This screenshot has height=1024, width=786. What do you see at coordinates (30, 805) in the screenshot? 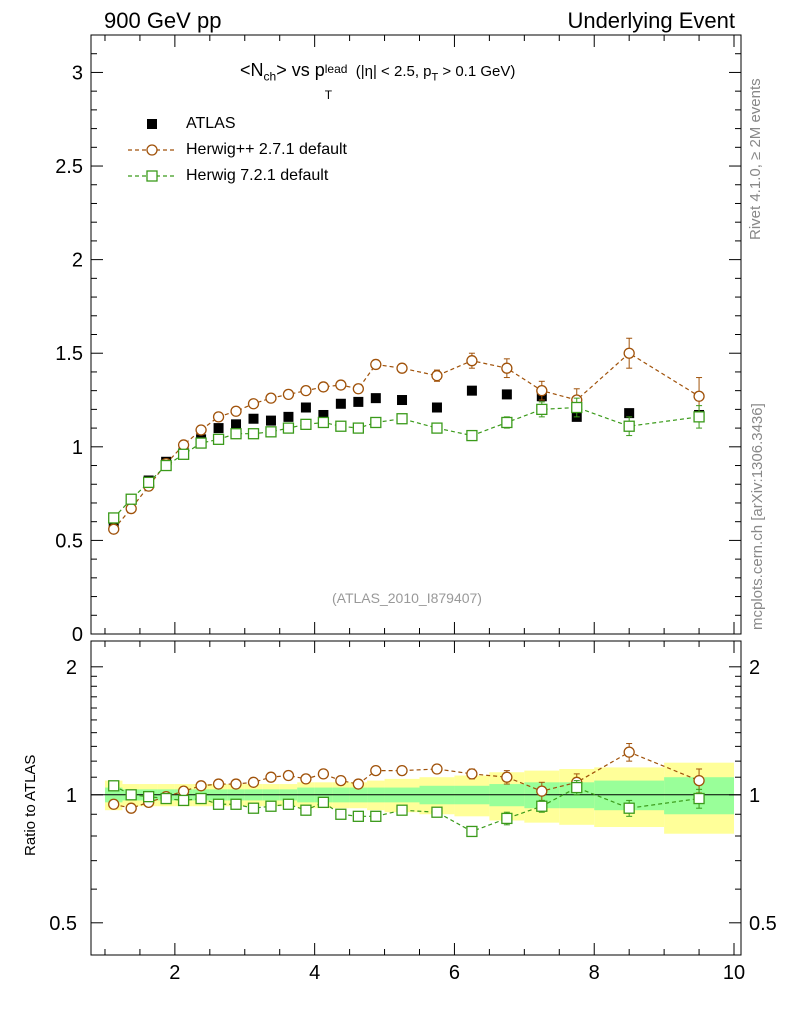
I see `ratio-ylabel: Ratio to ATLAS` at bounding box center [30, 805].